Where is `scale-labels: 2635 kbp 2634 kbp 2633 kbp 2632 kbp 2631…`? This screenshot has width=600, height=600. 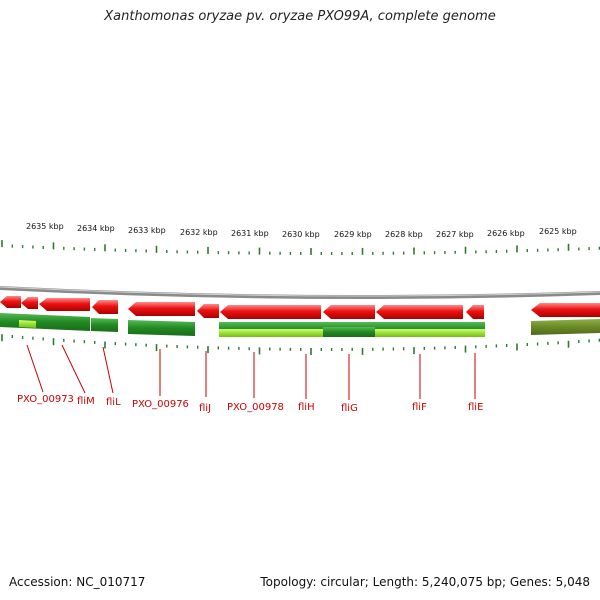
scale-labels: 2635 kbp 2634 kbp 2633 kbp 2632 kbp 2631… is located at coordinates (301, 230).